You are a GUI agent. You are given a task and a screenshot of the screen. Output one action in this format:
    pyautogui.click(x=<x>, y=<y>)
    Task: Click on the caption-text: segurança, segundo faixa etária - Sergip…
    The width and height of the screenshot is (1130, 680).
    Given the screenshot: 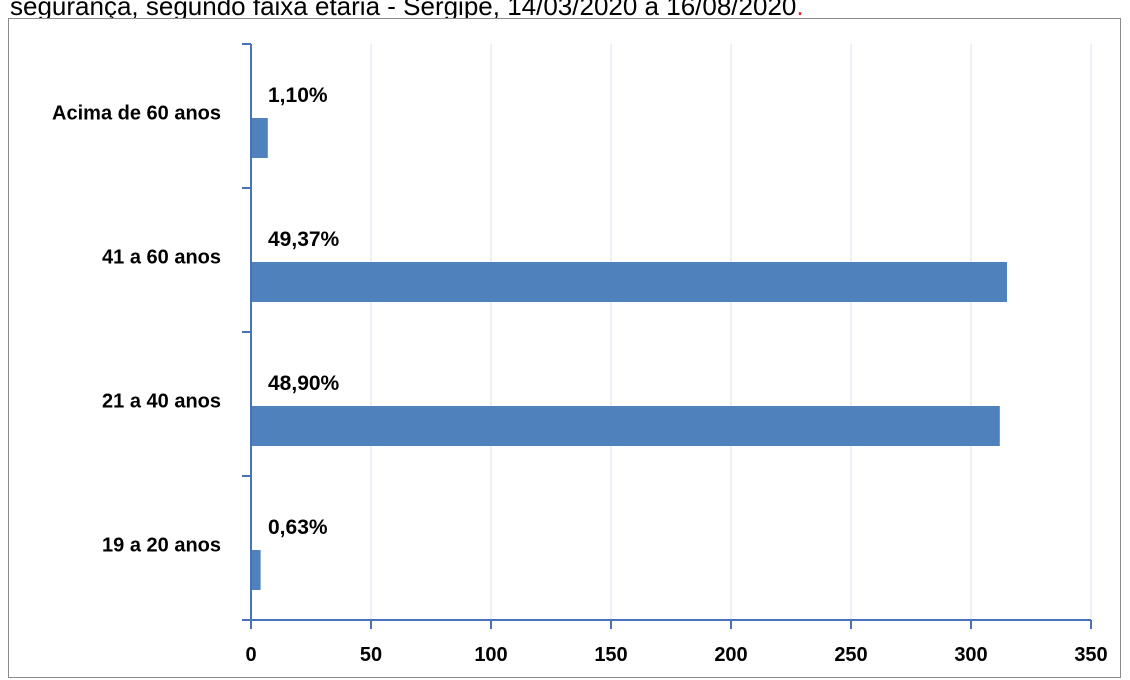 What is the action you would take?
    pyautogui.click(x=403, y=10)
    